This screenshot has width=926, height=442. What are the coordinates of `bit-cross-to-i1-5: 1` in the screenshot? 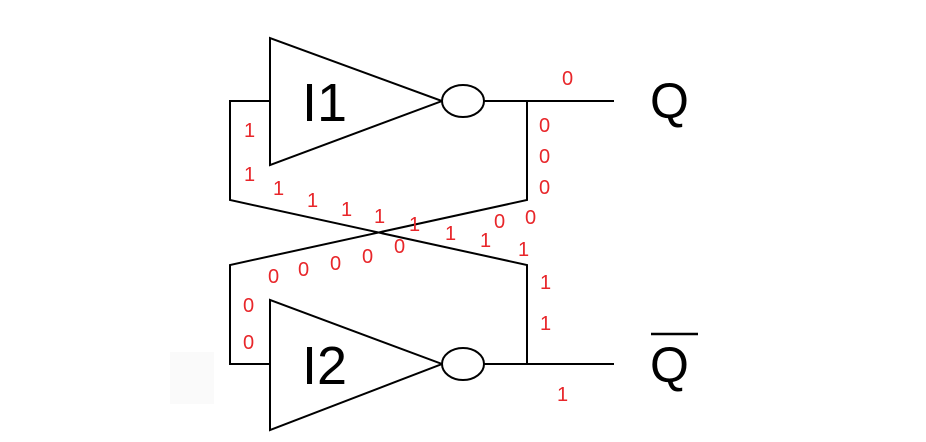 It's located at (414, 225).